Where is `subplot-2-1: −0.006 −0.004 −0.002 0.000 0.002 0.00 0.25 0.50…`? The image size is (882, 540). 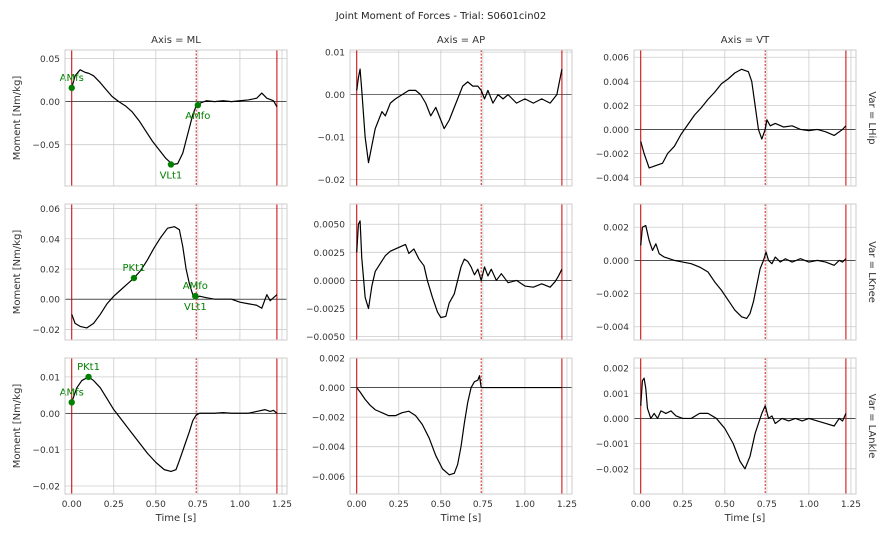
subplot-2-1: −0.006 −0.004 −0.002 0.000 0.002 0.00 0.25 0.50… is located at coordinates (444, 440).